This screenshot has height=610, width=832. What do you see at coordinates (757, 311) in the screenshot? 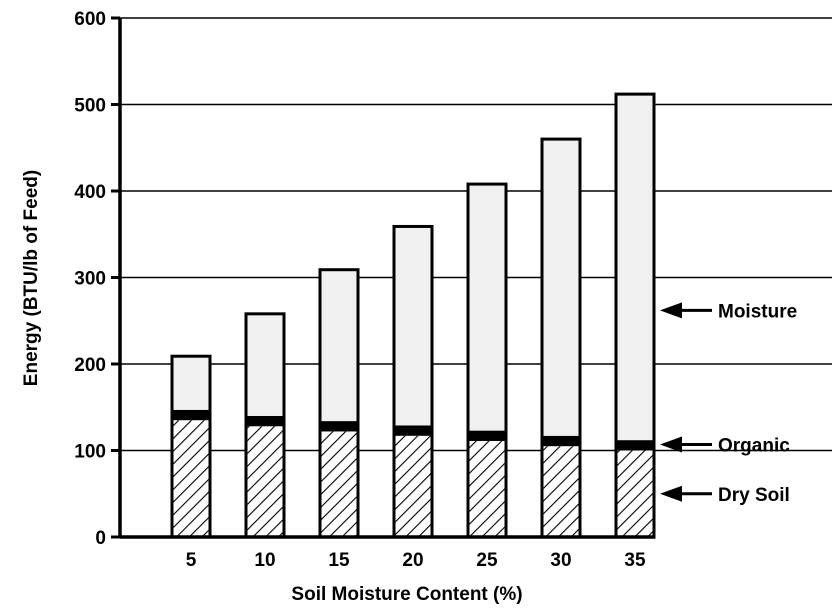
I see `legend-label: Moisture` at bounding box center [757, 311].